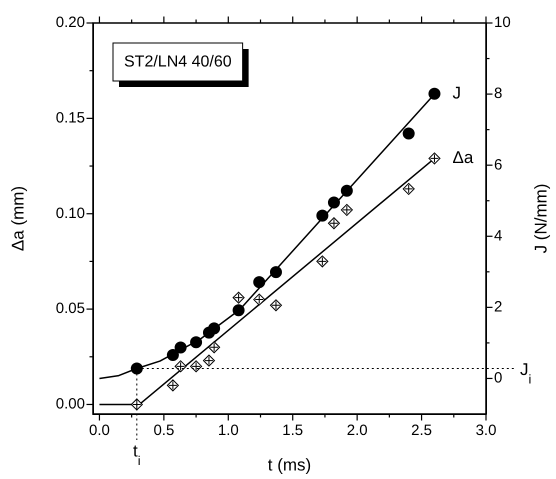 The width and height of the screenshot is (556, 479). I want to click on y2-tick-label: 10, so click(502, 23).